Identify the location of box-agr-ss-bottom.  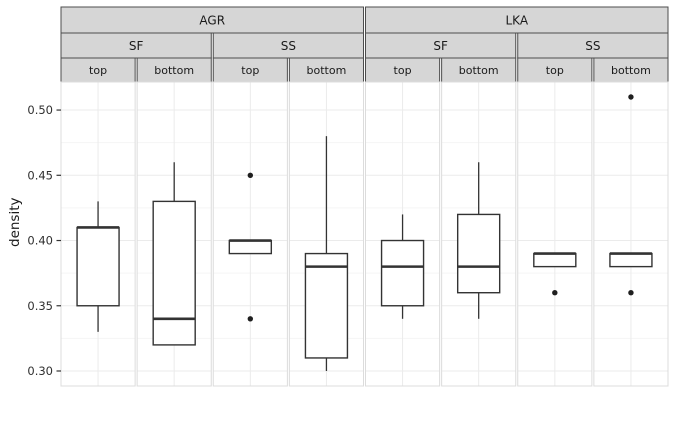
(326, 305).